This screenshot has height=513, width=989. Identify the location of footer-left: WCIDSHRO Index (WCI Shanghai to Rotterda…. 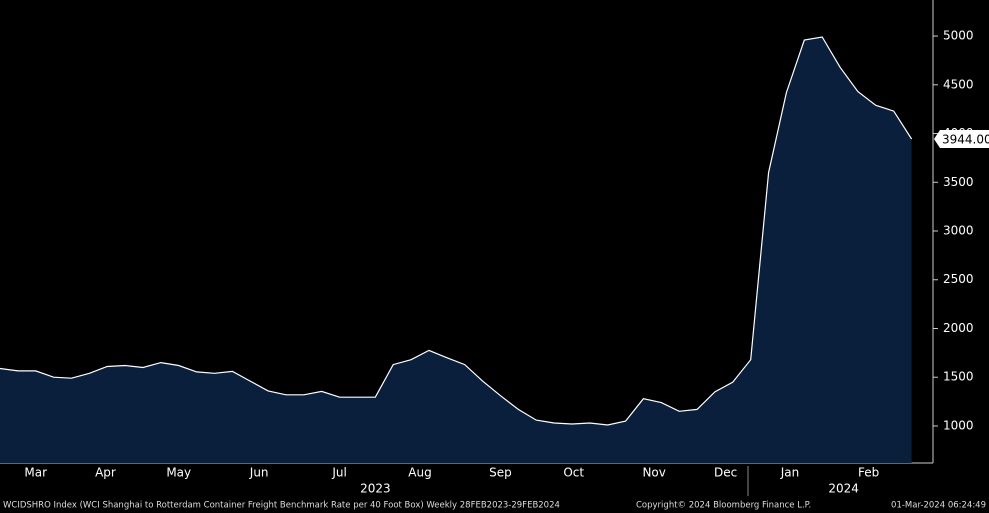
(281, 506).